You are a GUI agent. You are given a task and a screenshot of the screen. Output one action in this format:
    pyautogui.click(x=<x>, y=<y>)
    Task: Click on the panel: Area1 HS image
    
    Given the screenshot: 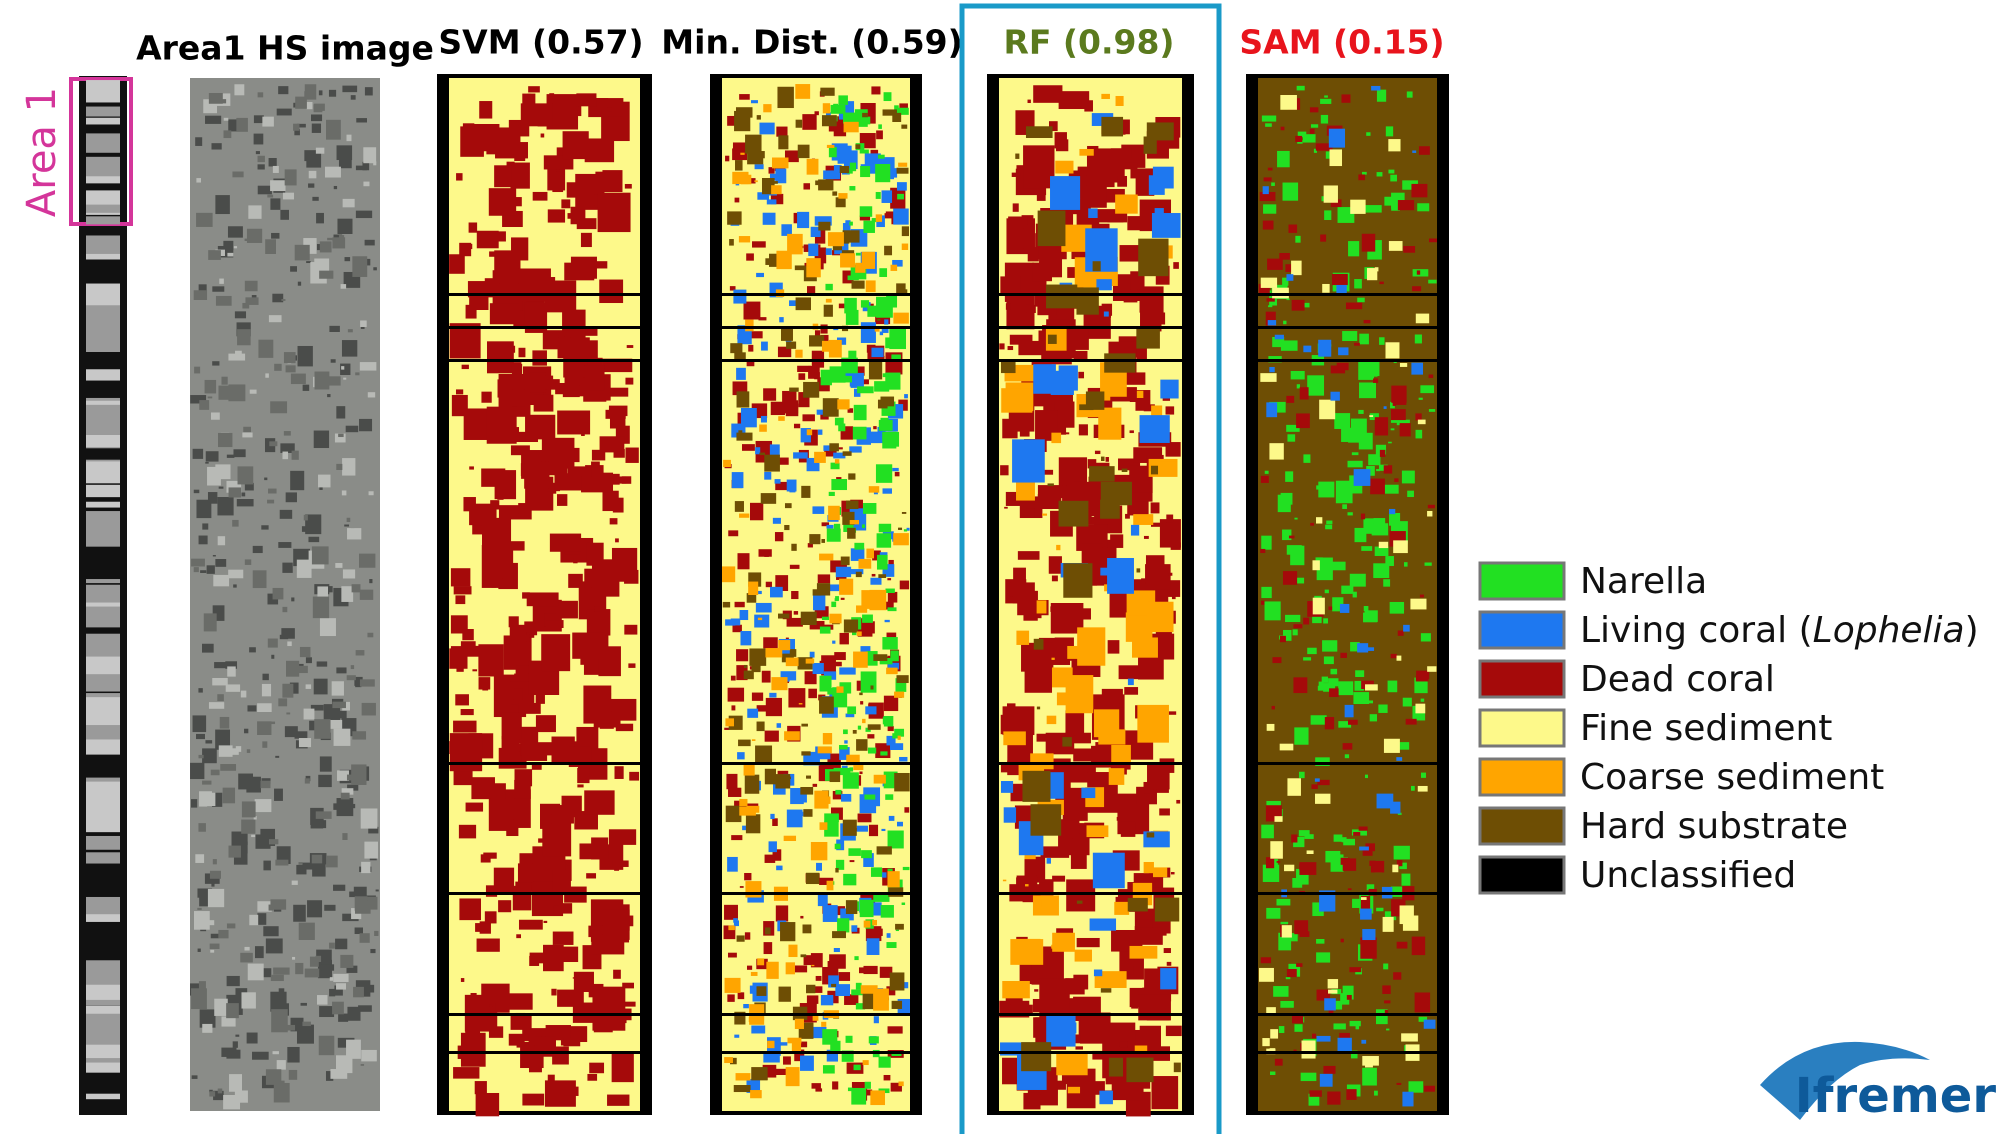 What is the action you would take?
    pyautogui.click(x=285, y=572)
    